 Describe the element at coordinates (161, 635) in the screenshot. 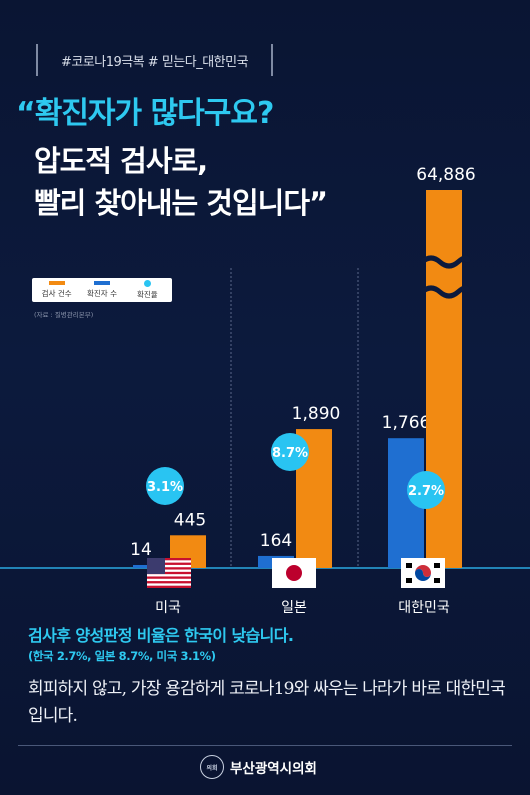

I see `subhead: 검사후 양성판정 비율은 한국이 낮습니다.` at that location.